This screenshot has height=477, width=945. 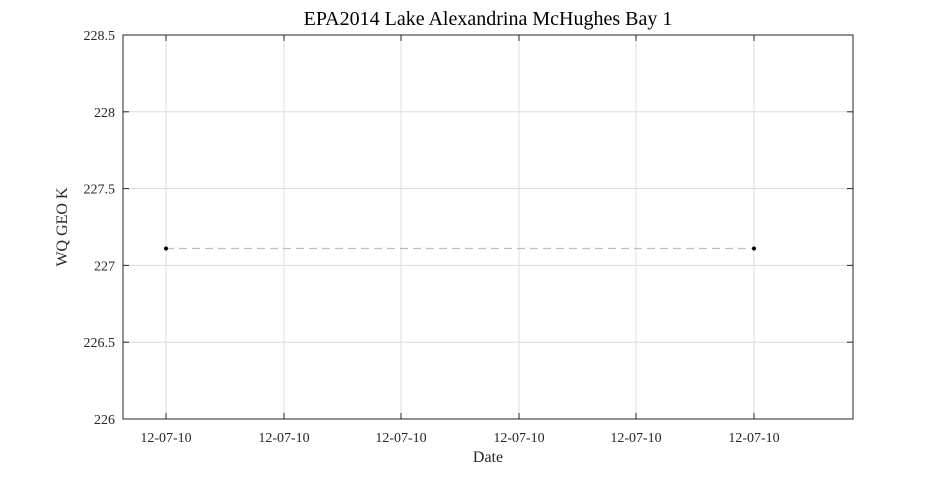 What do you see at coordinates (104, 113) in the screenshot?
I see `y-tick-label: 228` at bounding box center [104, 113].